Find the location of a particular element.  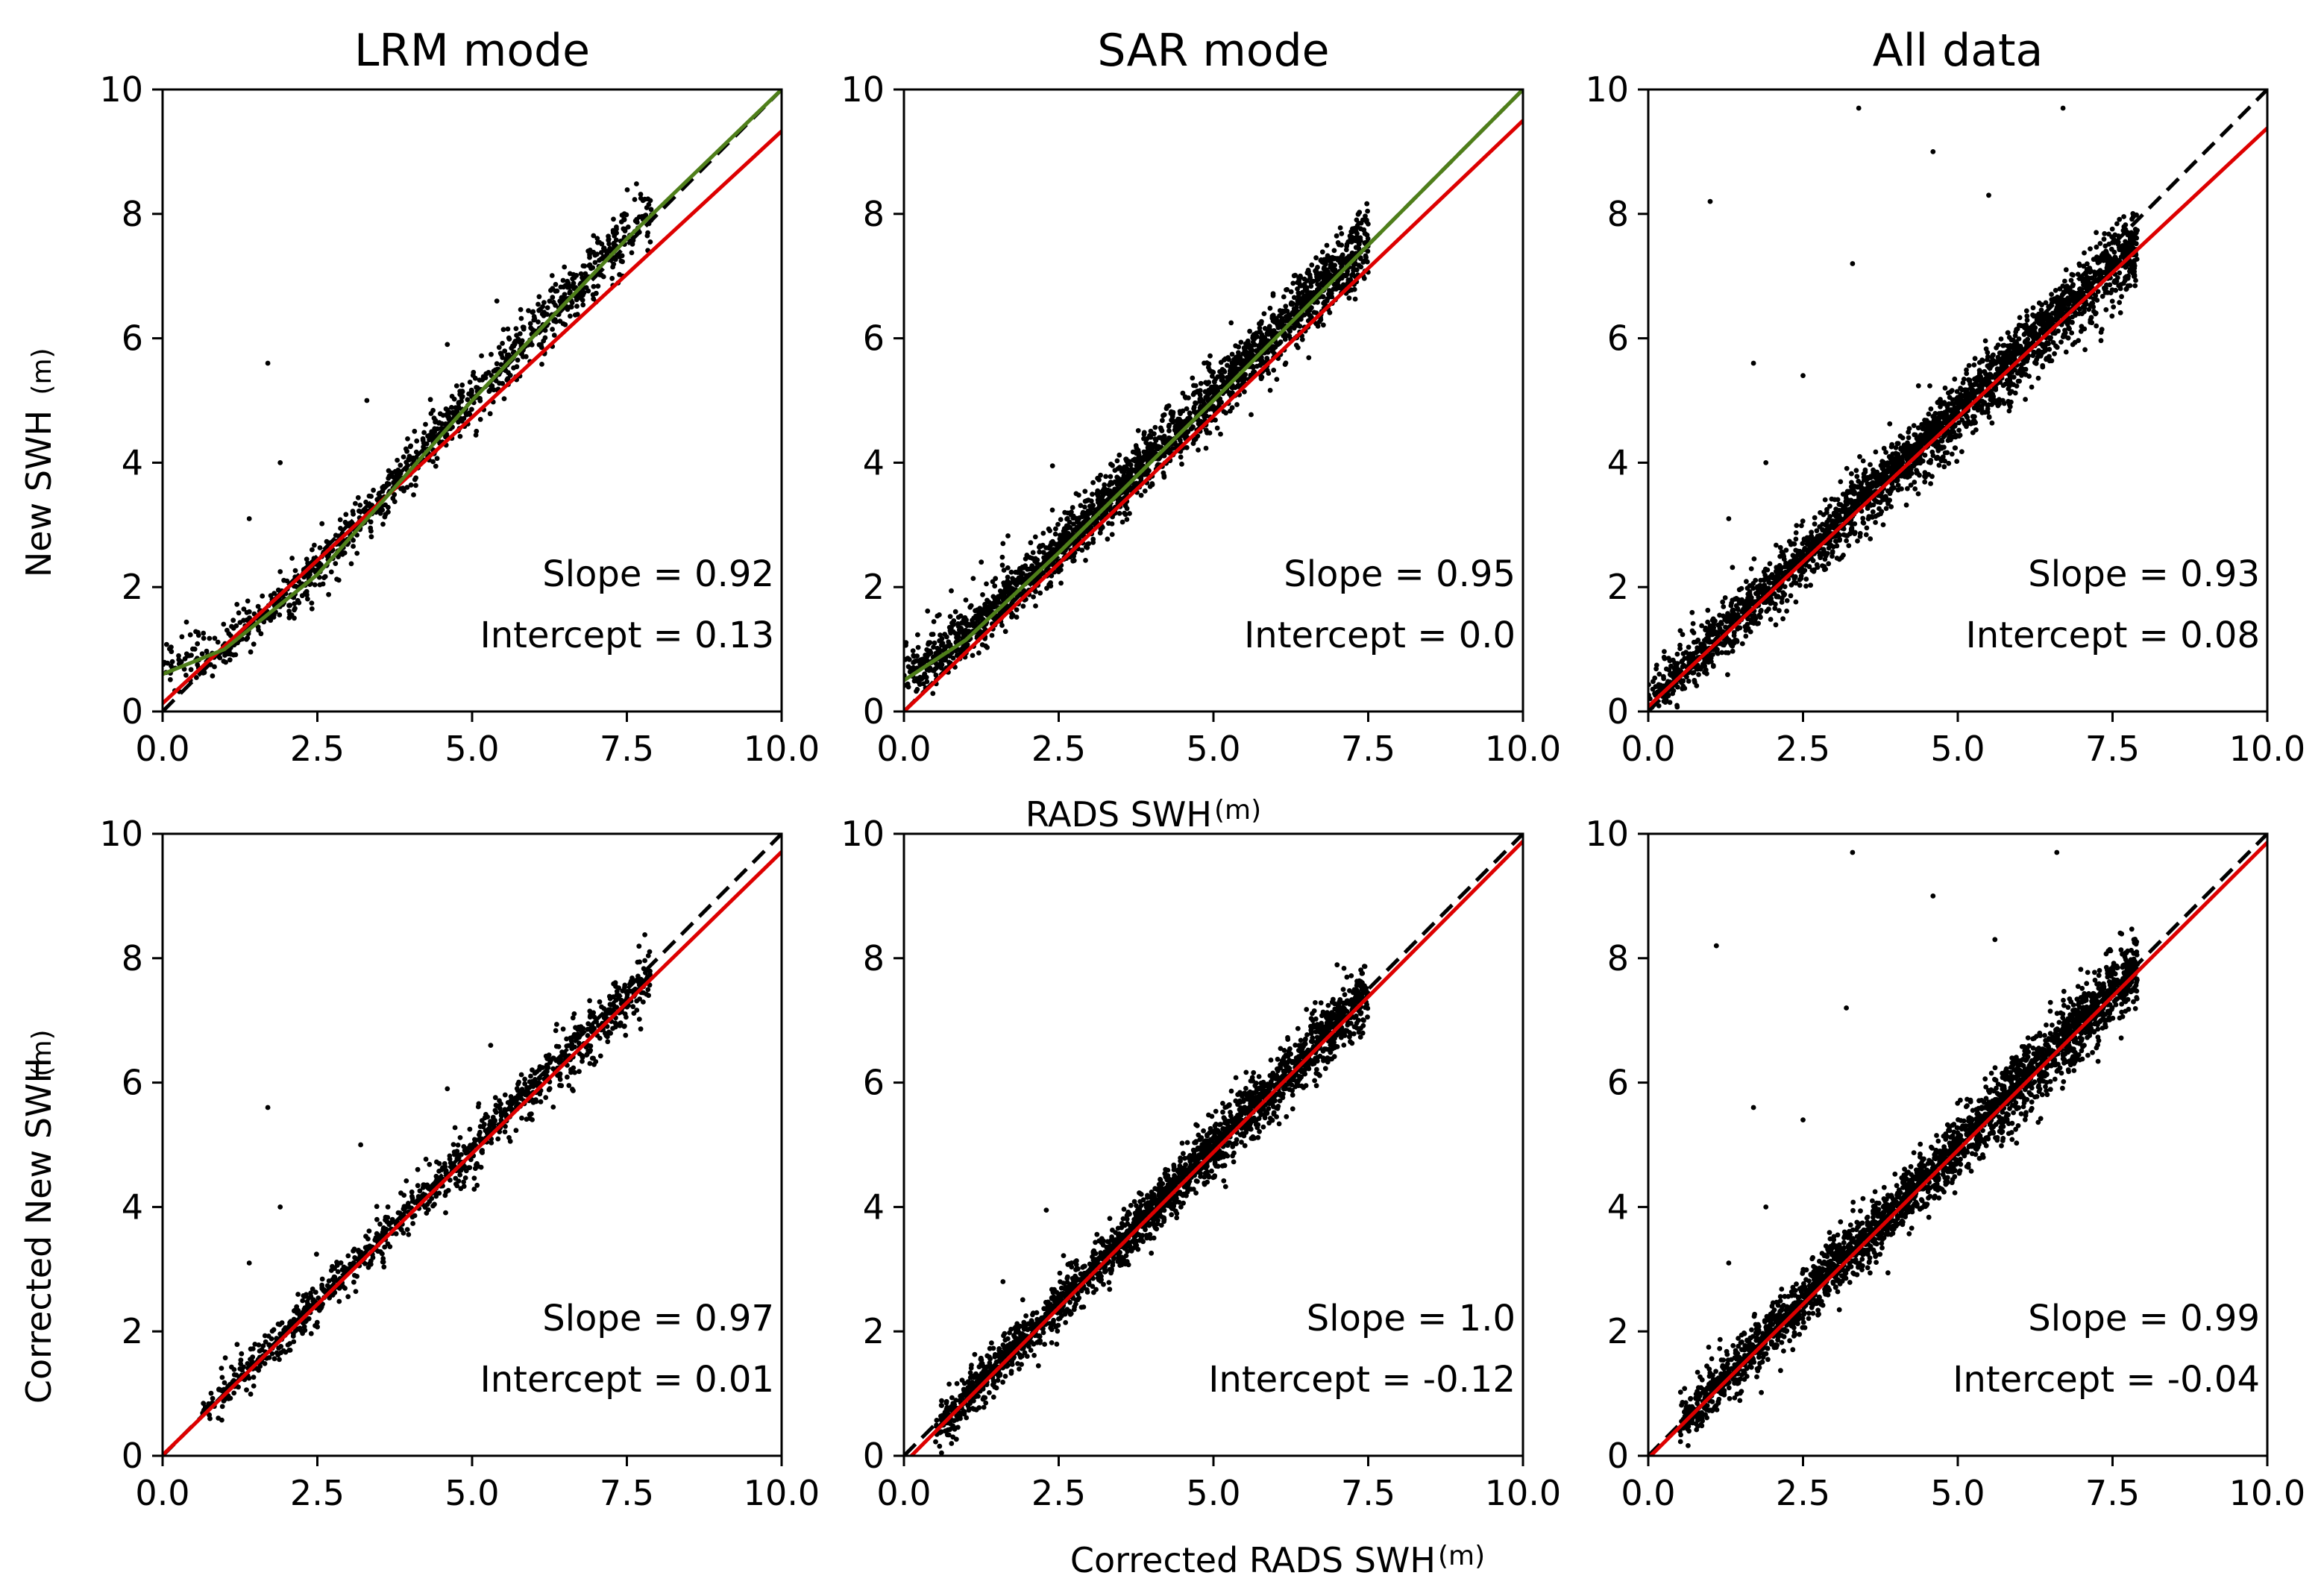

x-tick-label: 0.0 is located at coordinates (162, 749).